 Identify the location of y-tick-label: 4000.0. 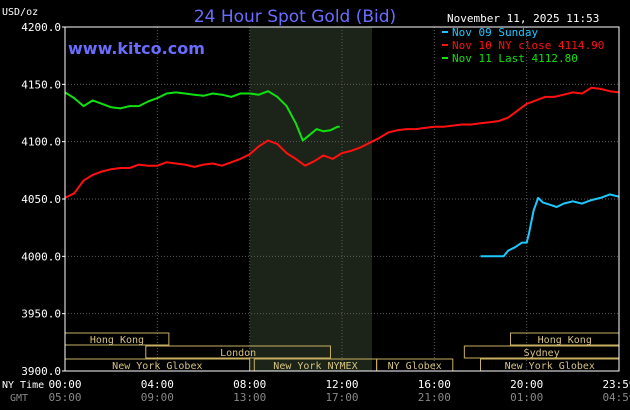
(41, 256).